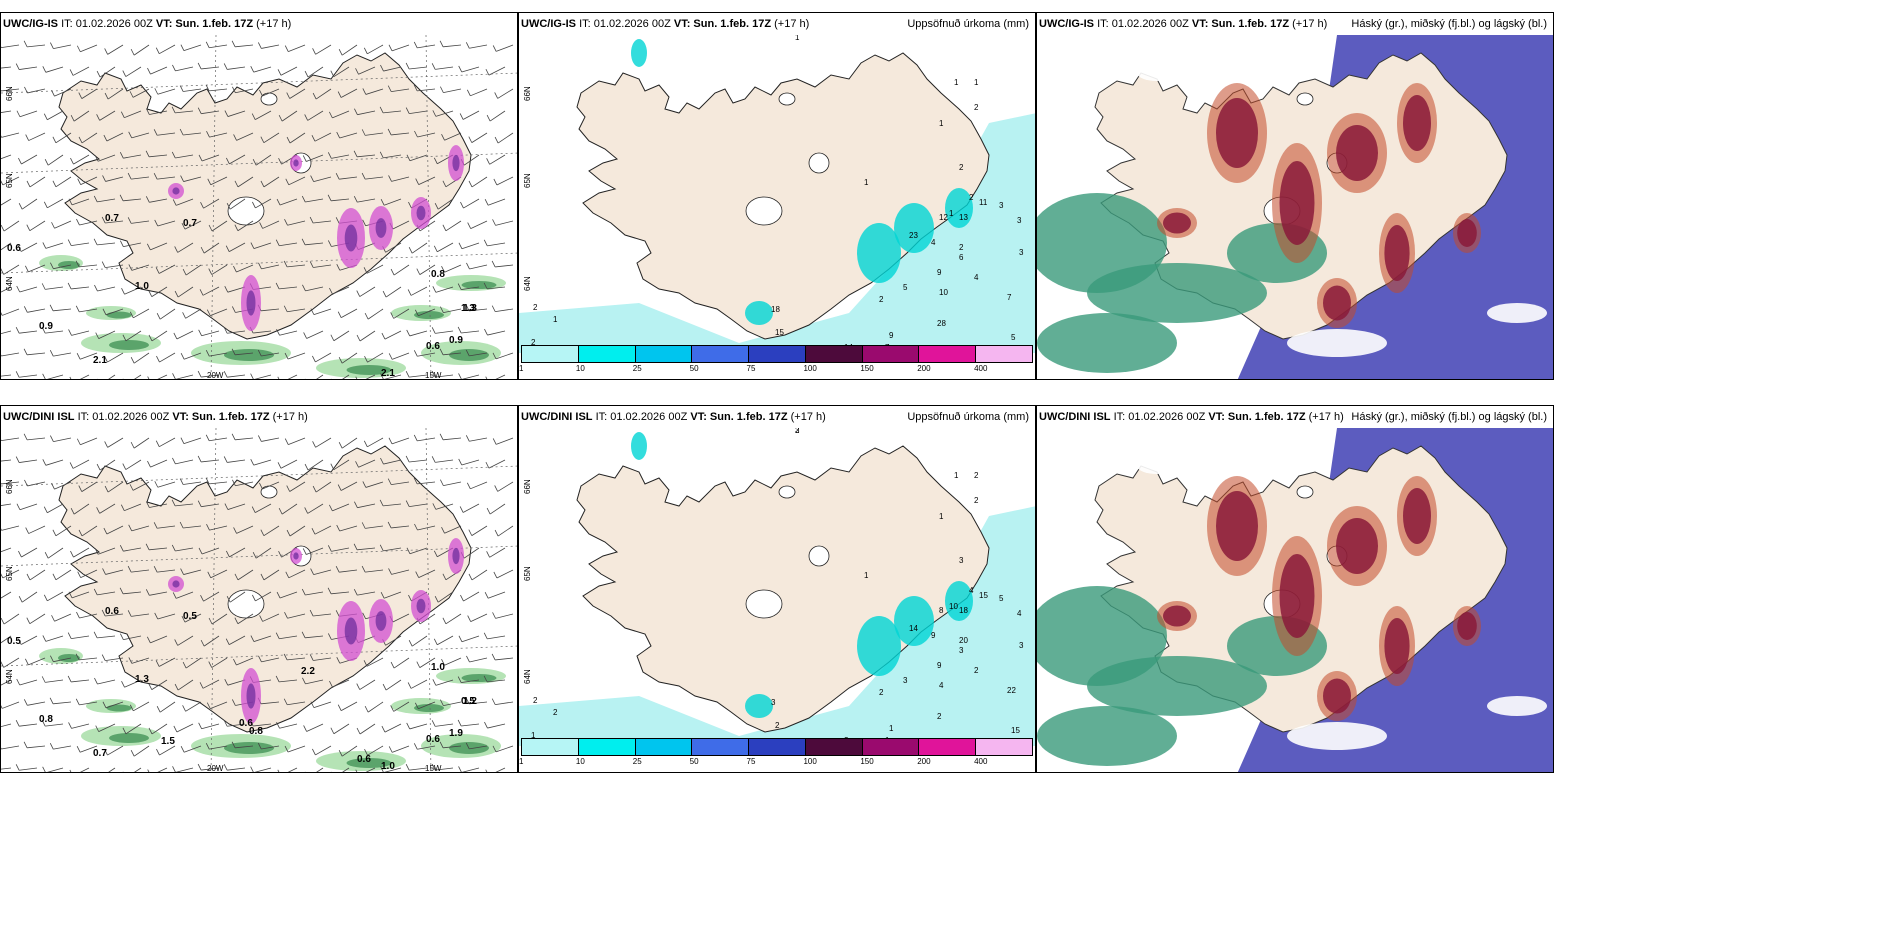 This screenshot has height=950, width=1900. Describe the element at coordinates (983, 595) in the screenshot. I see `precip-value: 15` at that location.